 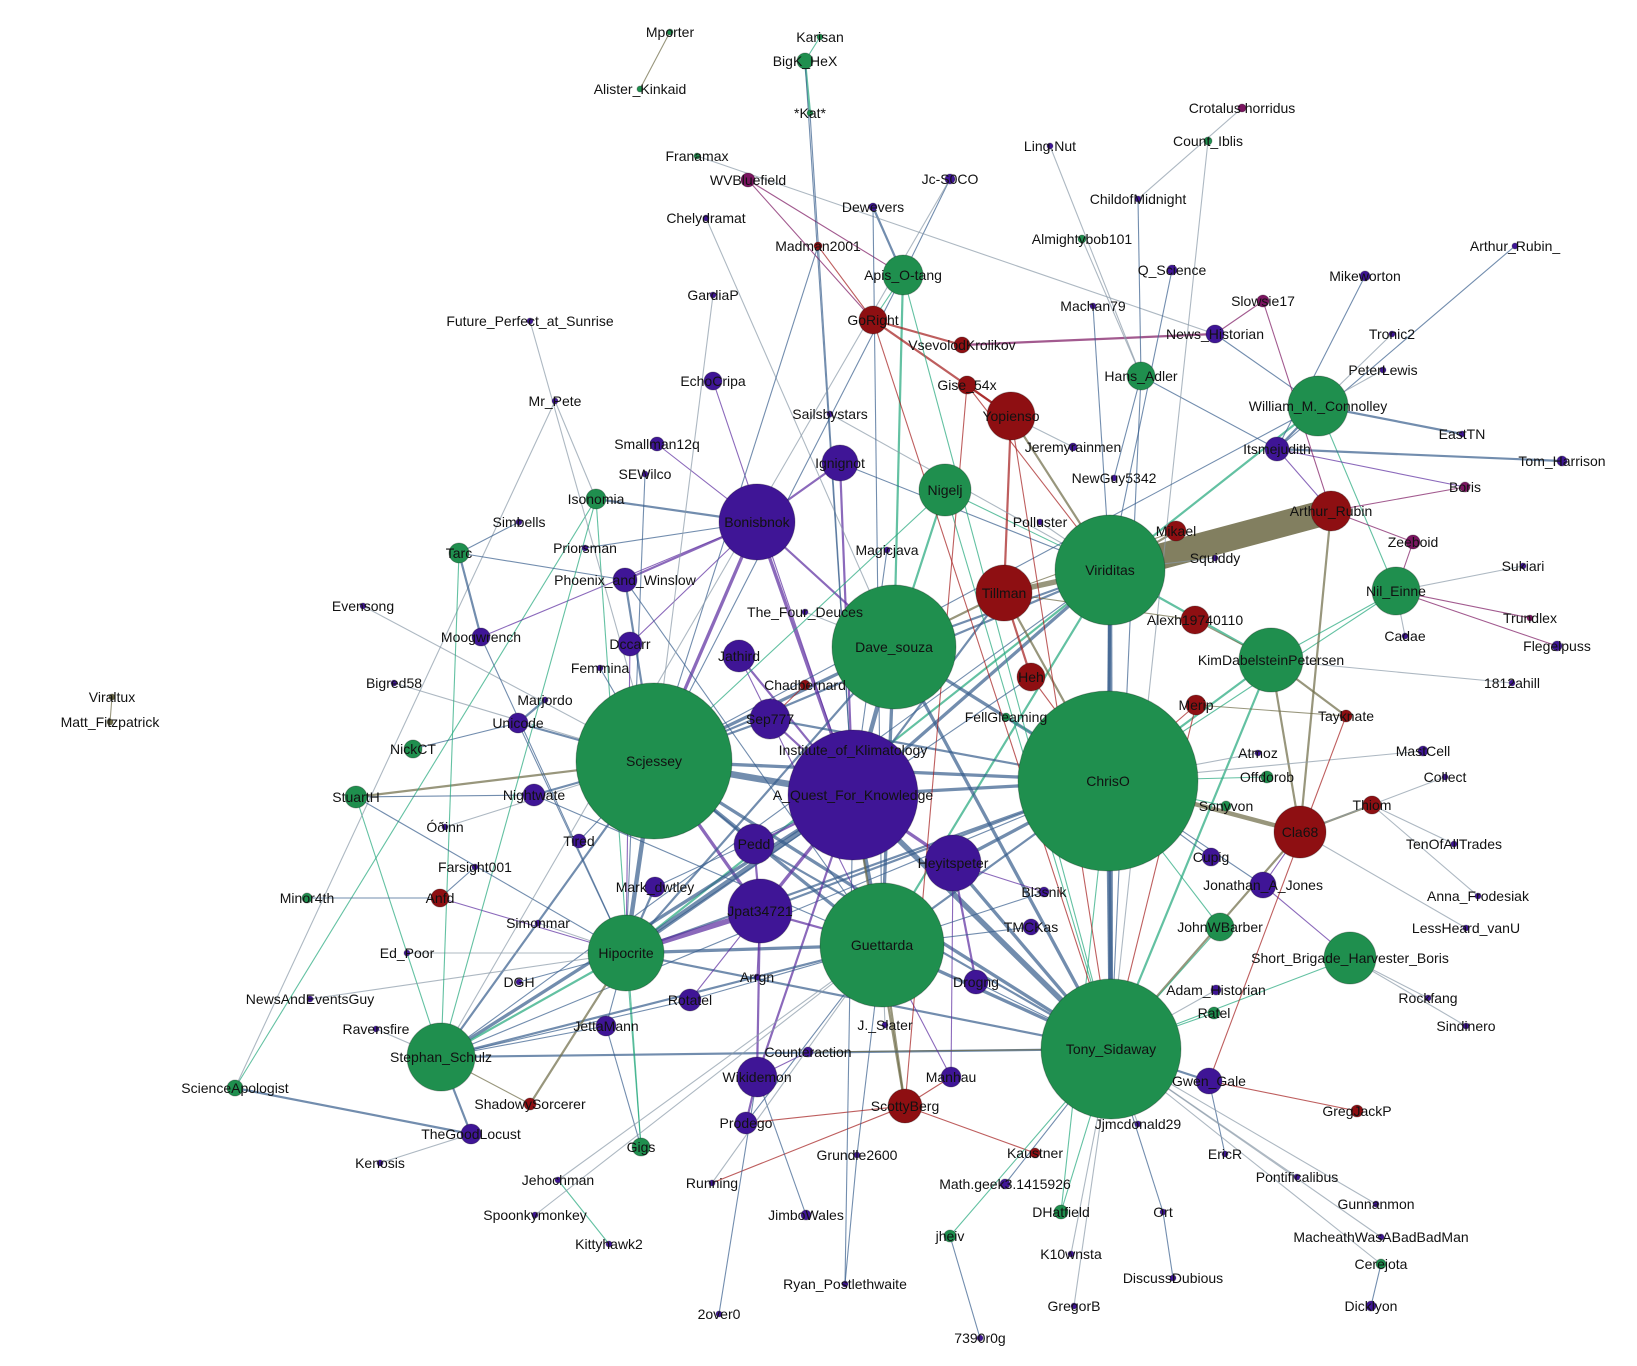 I want to click on node-Ed_Poor, so click(x=407, y=953).